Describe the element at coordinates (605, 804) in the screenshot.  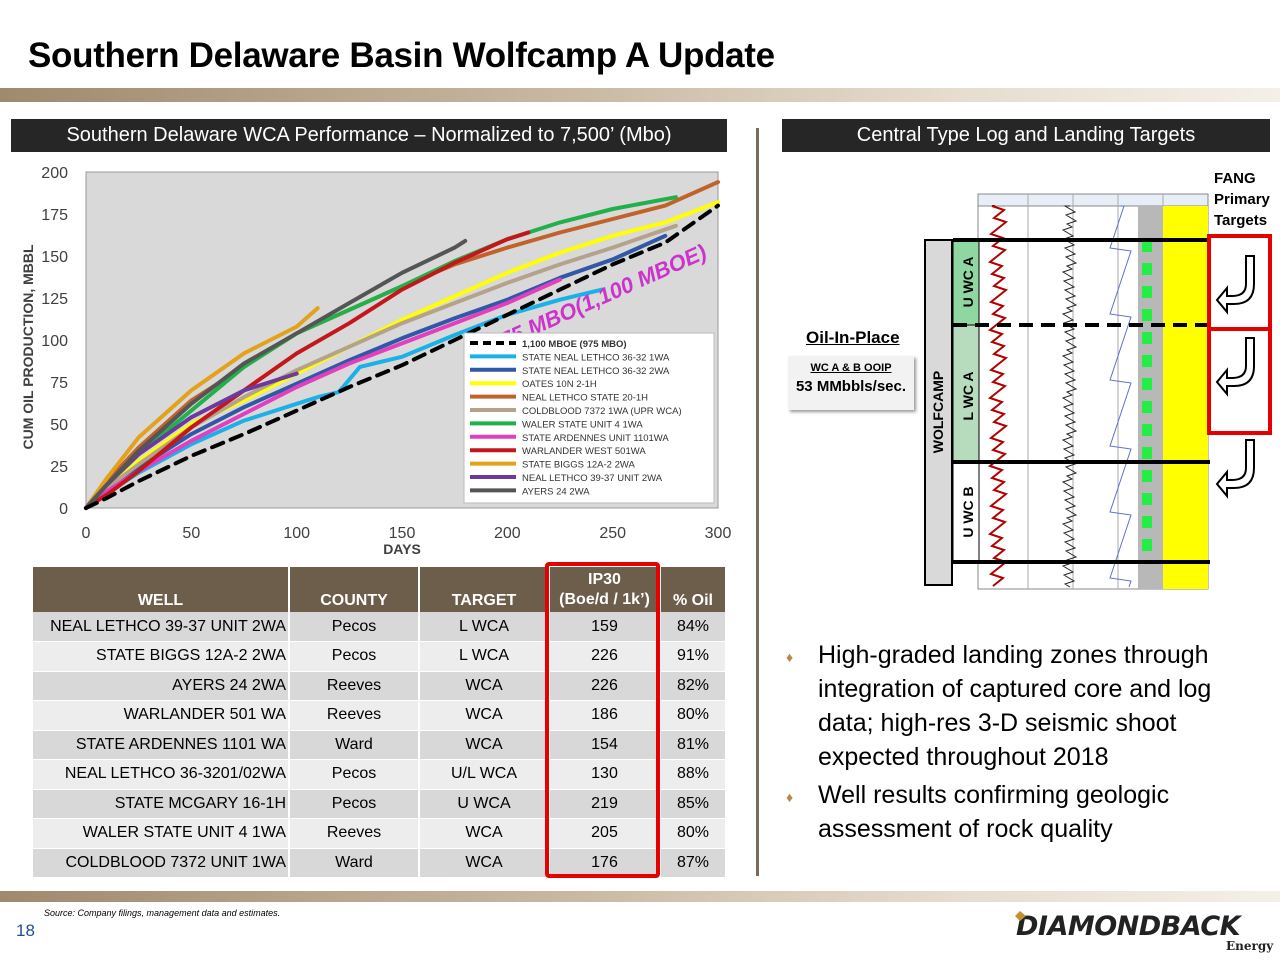
I see `cell-ip30: 219` at that location.